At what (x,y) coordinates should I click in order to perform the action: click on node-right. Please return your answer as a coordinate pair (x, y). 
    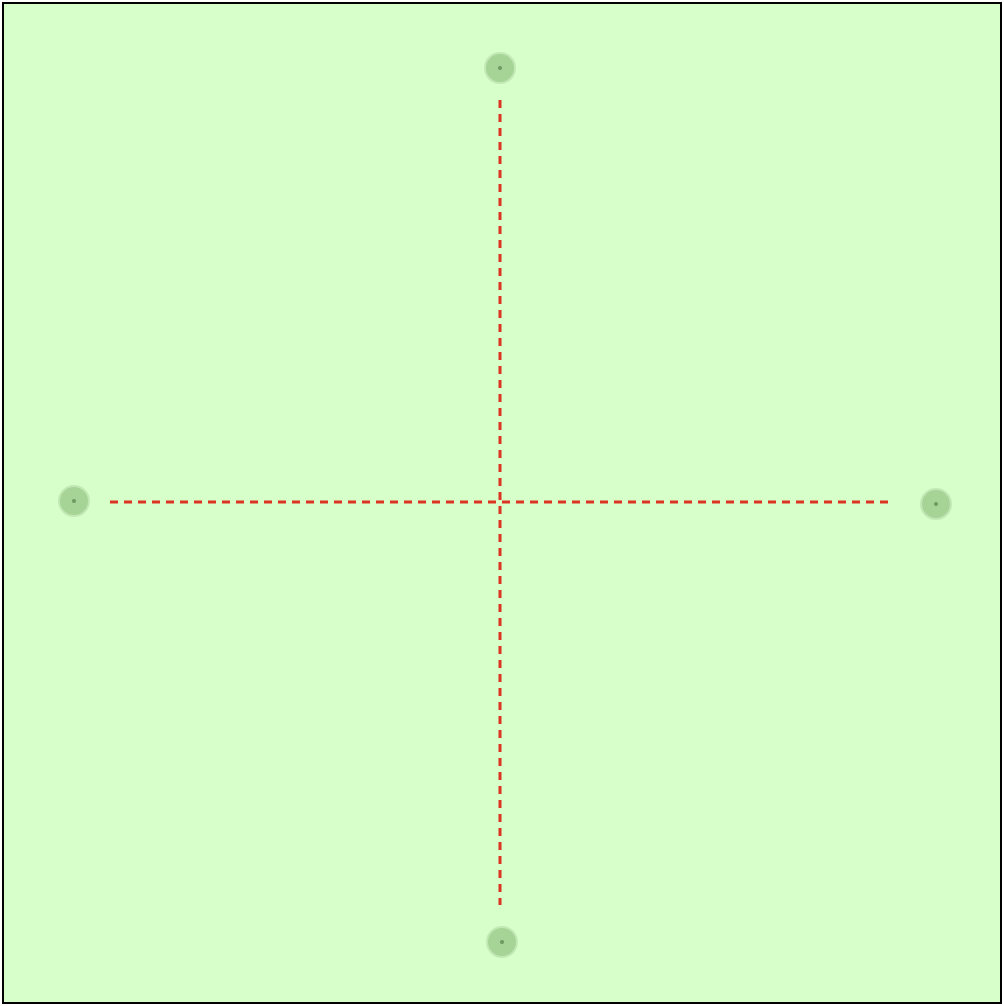
    Looking at the image, I should click on (936, 504).